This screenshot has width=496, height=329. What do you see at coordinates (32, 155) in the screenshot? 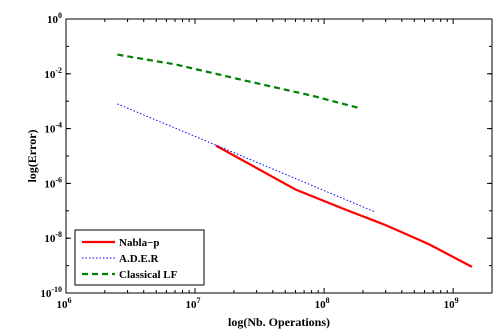
I see `y-axis-label: log(Error)` at bounding box center [32, 155].